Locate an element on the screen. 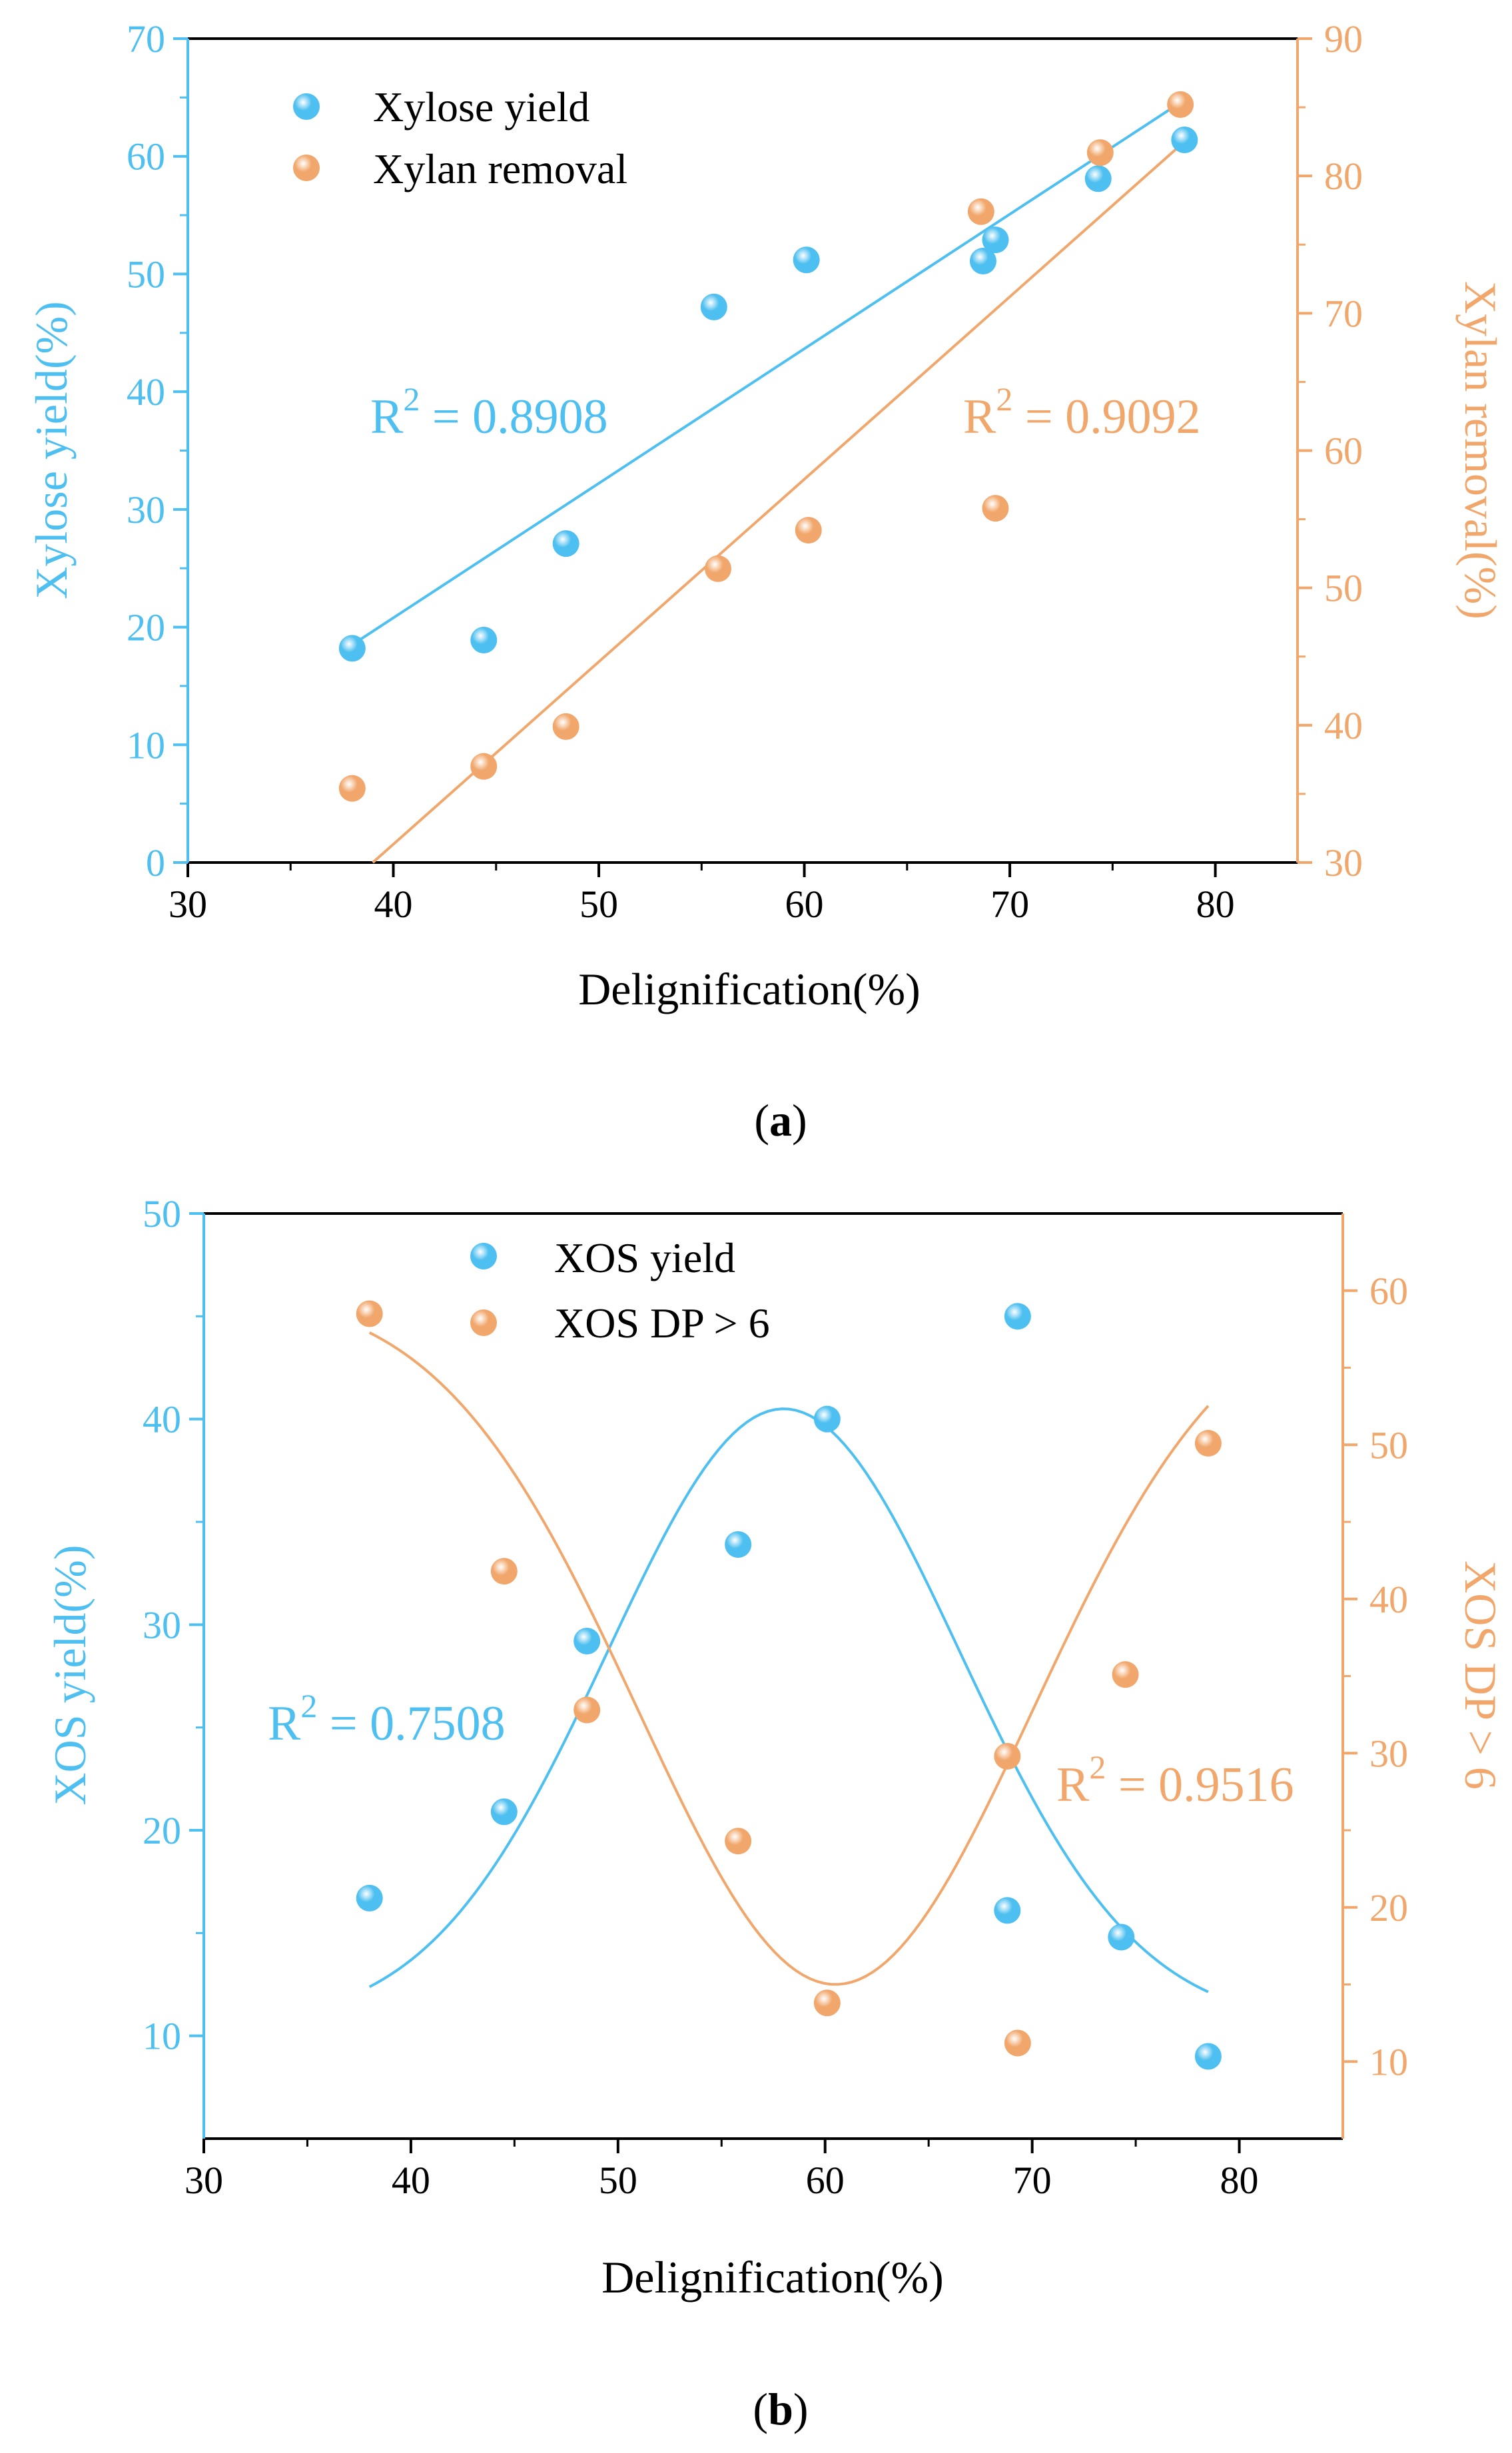 The height and width of the screenshot is (2453, 1512). left-y-tick-label: 60 is located at coordinates (146, 156).